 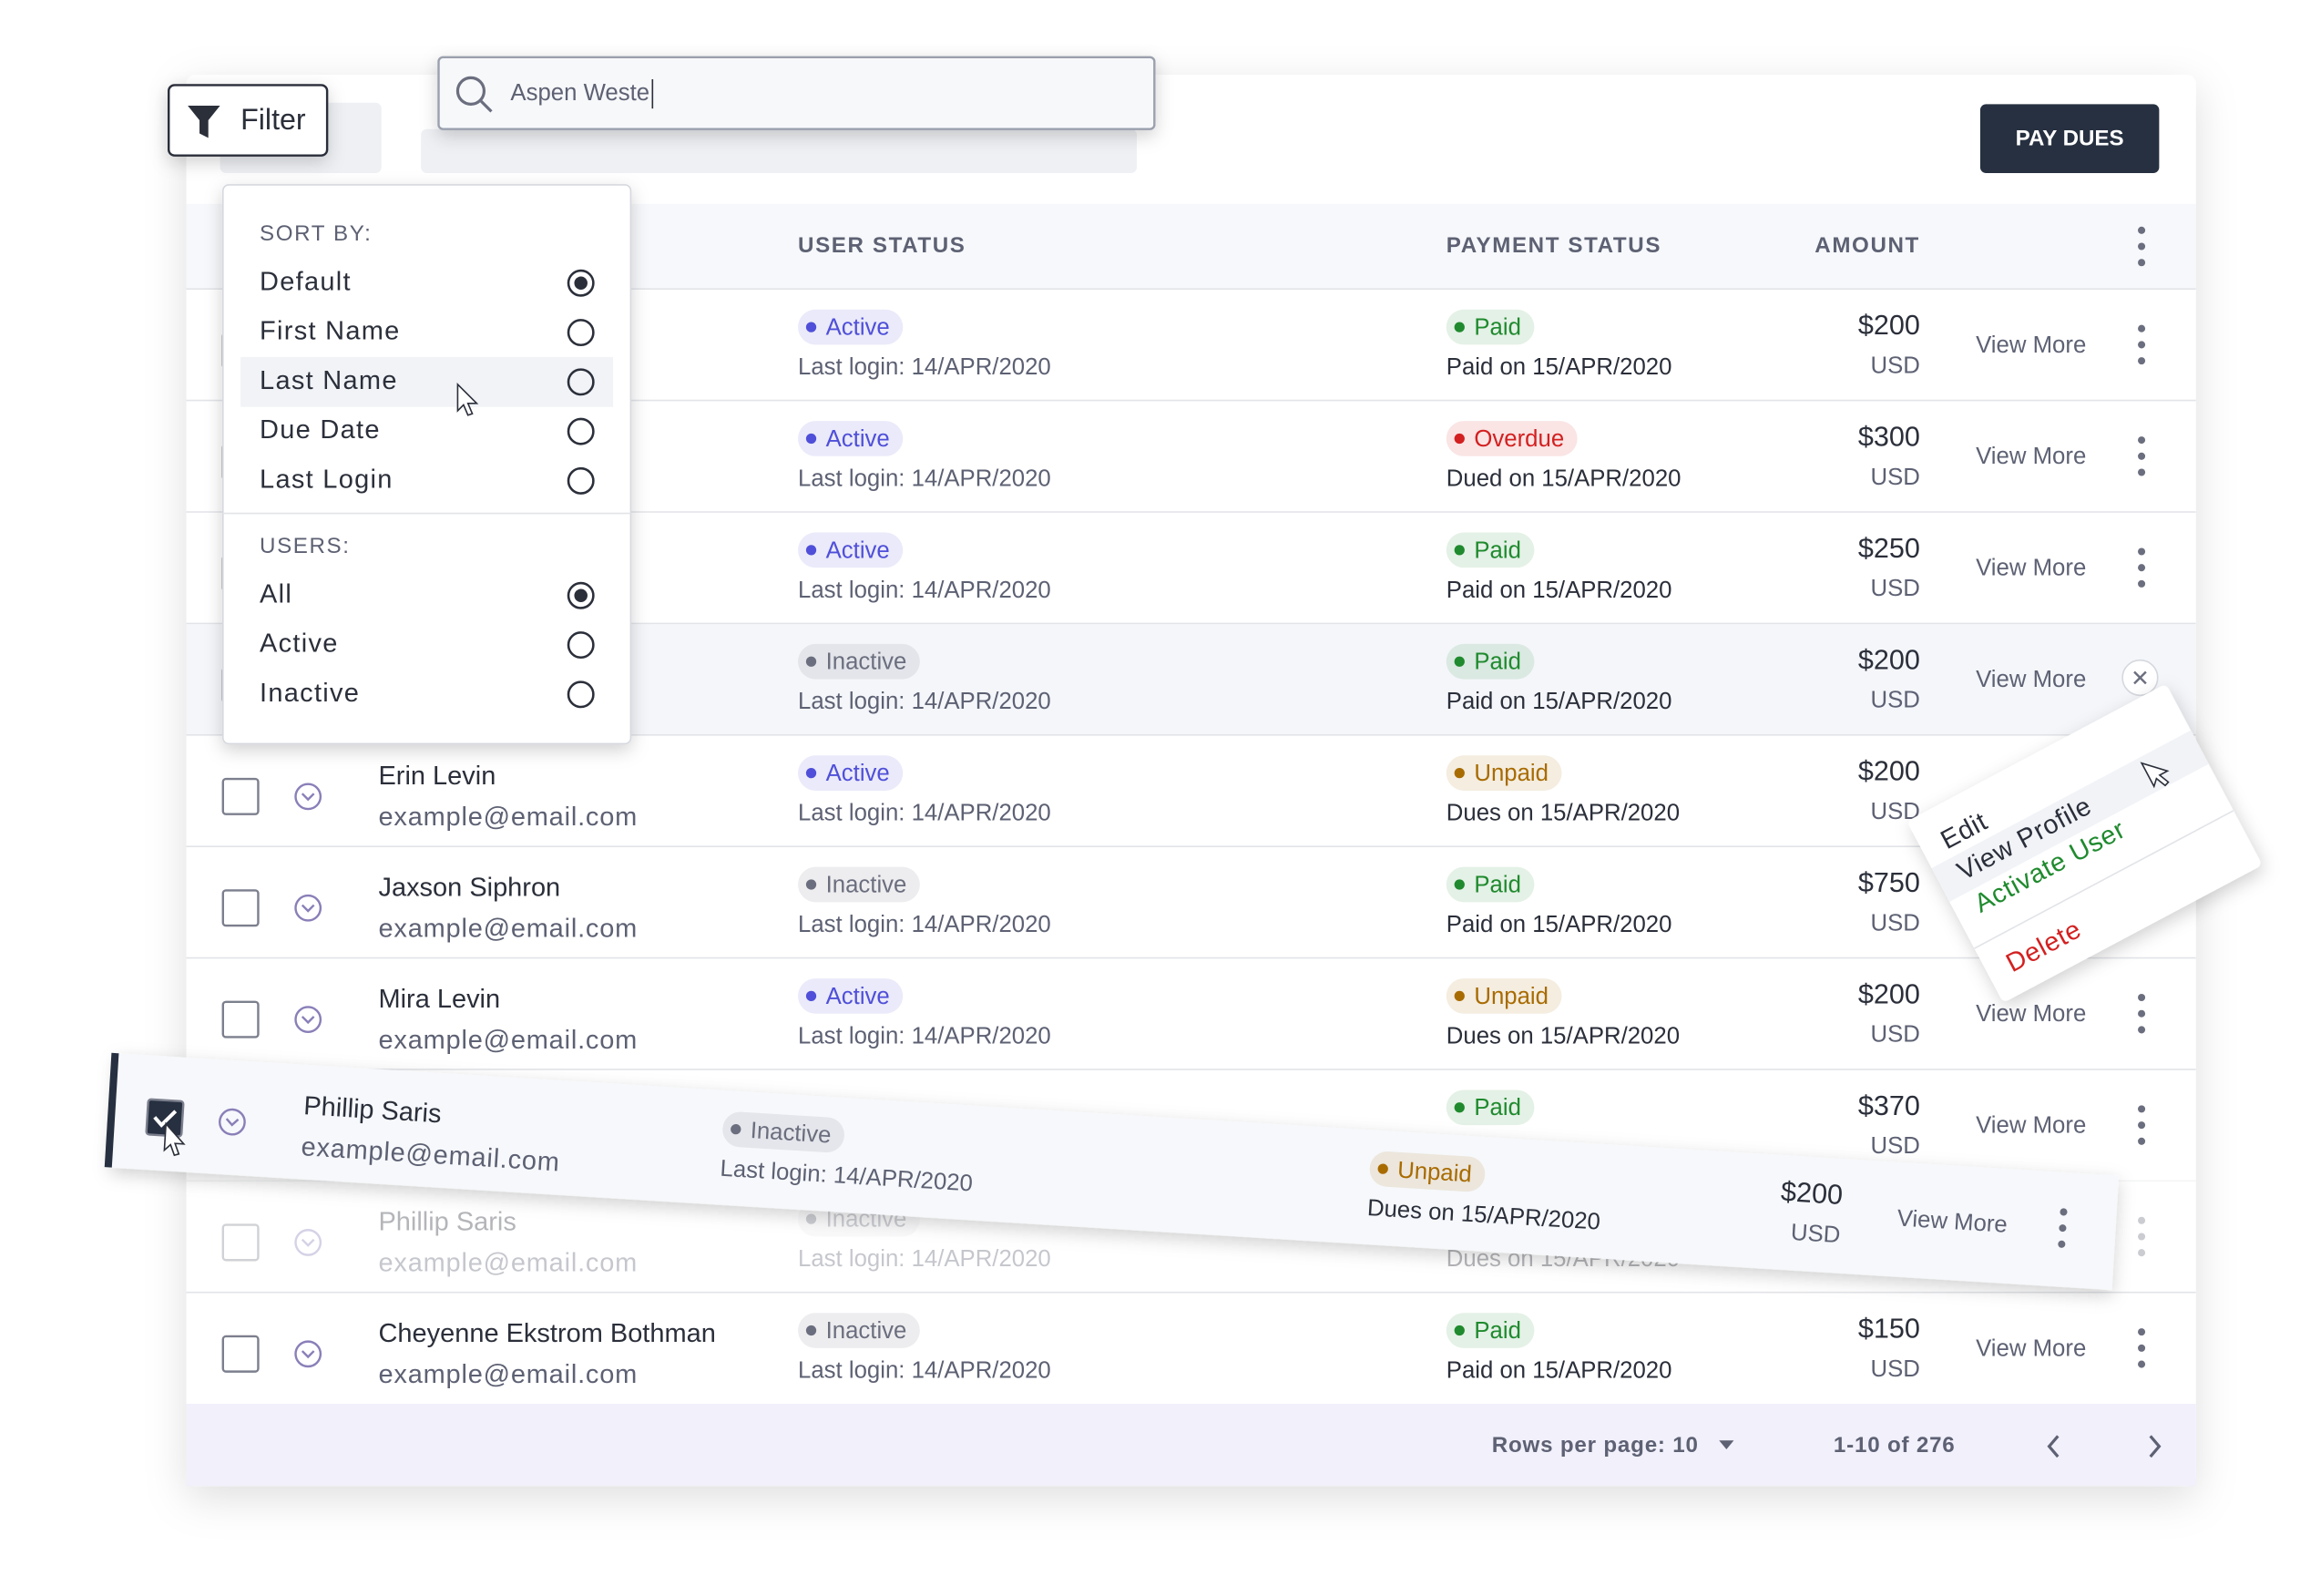 I want to click on badge-text: Active, so click(x=858, y=773).